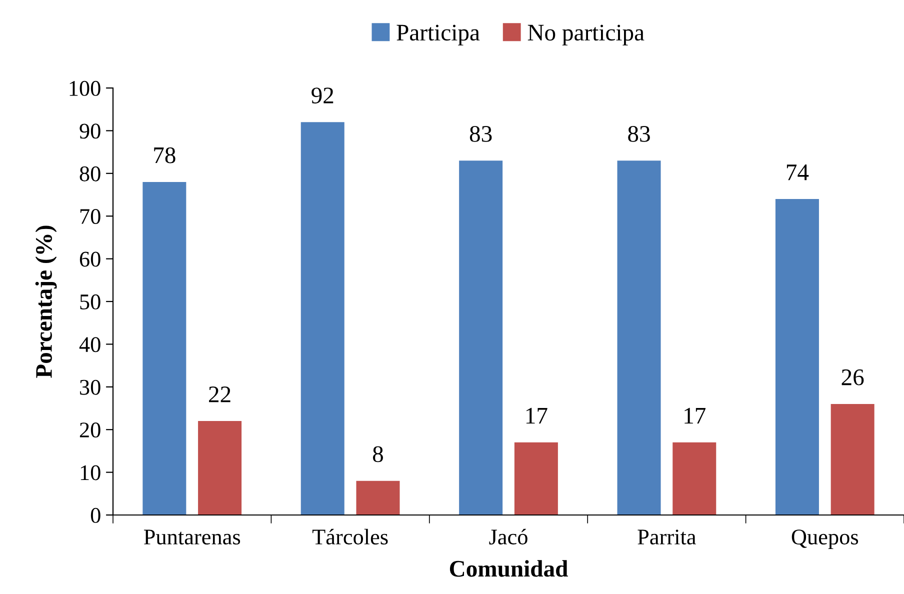 This screenshot has width=904, height=594. I want to click on y-tick-label: 0, so click(95, 515).